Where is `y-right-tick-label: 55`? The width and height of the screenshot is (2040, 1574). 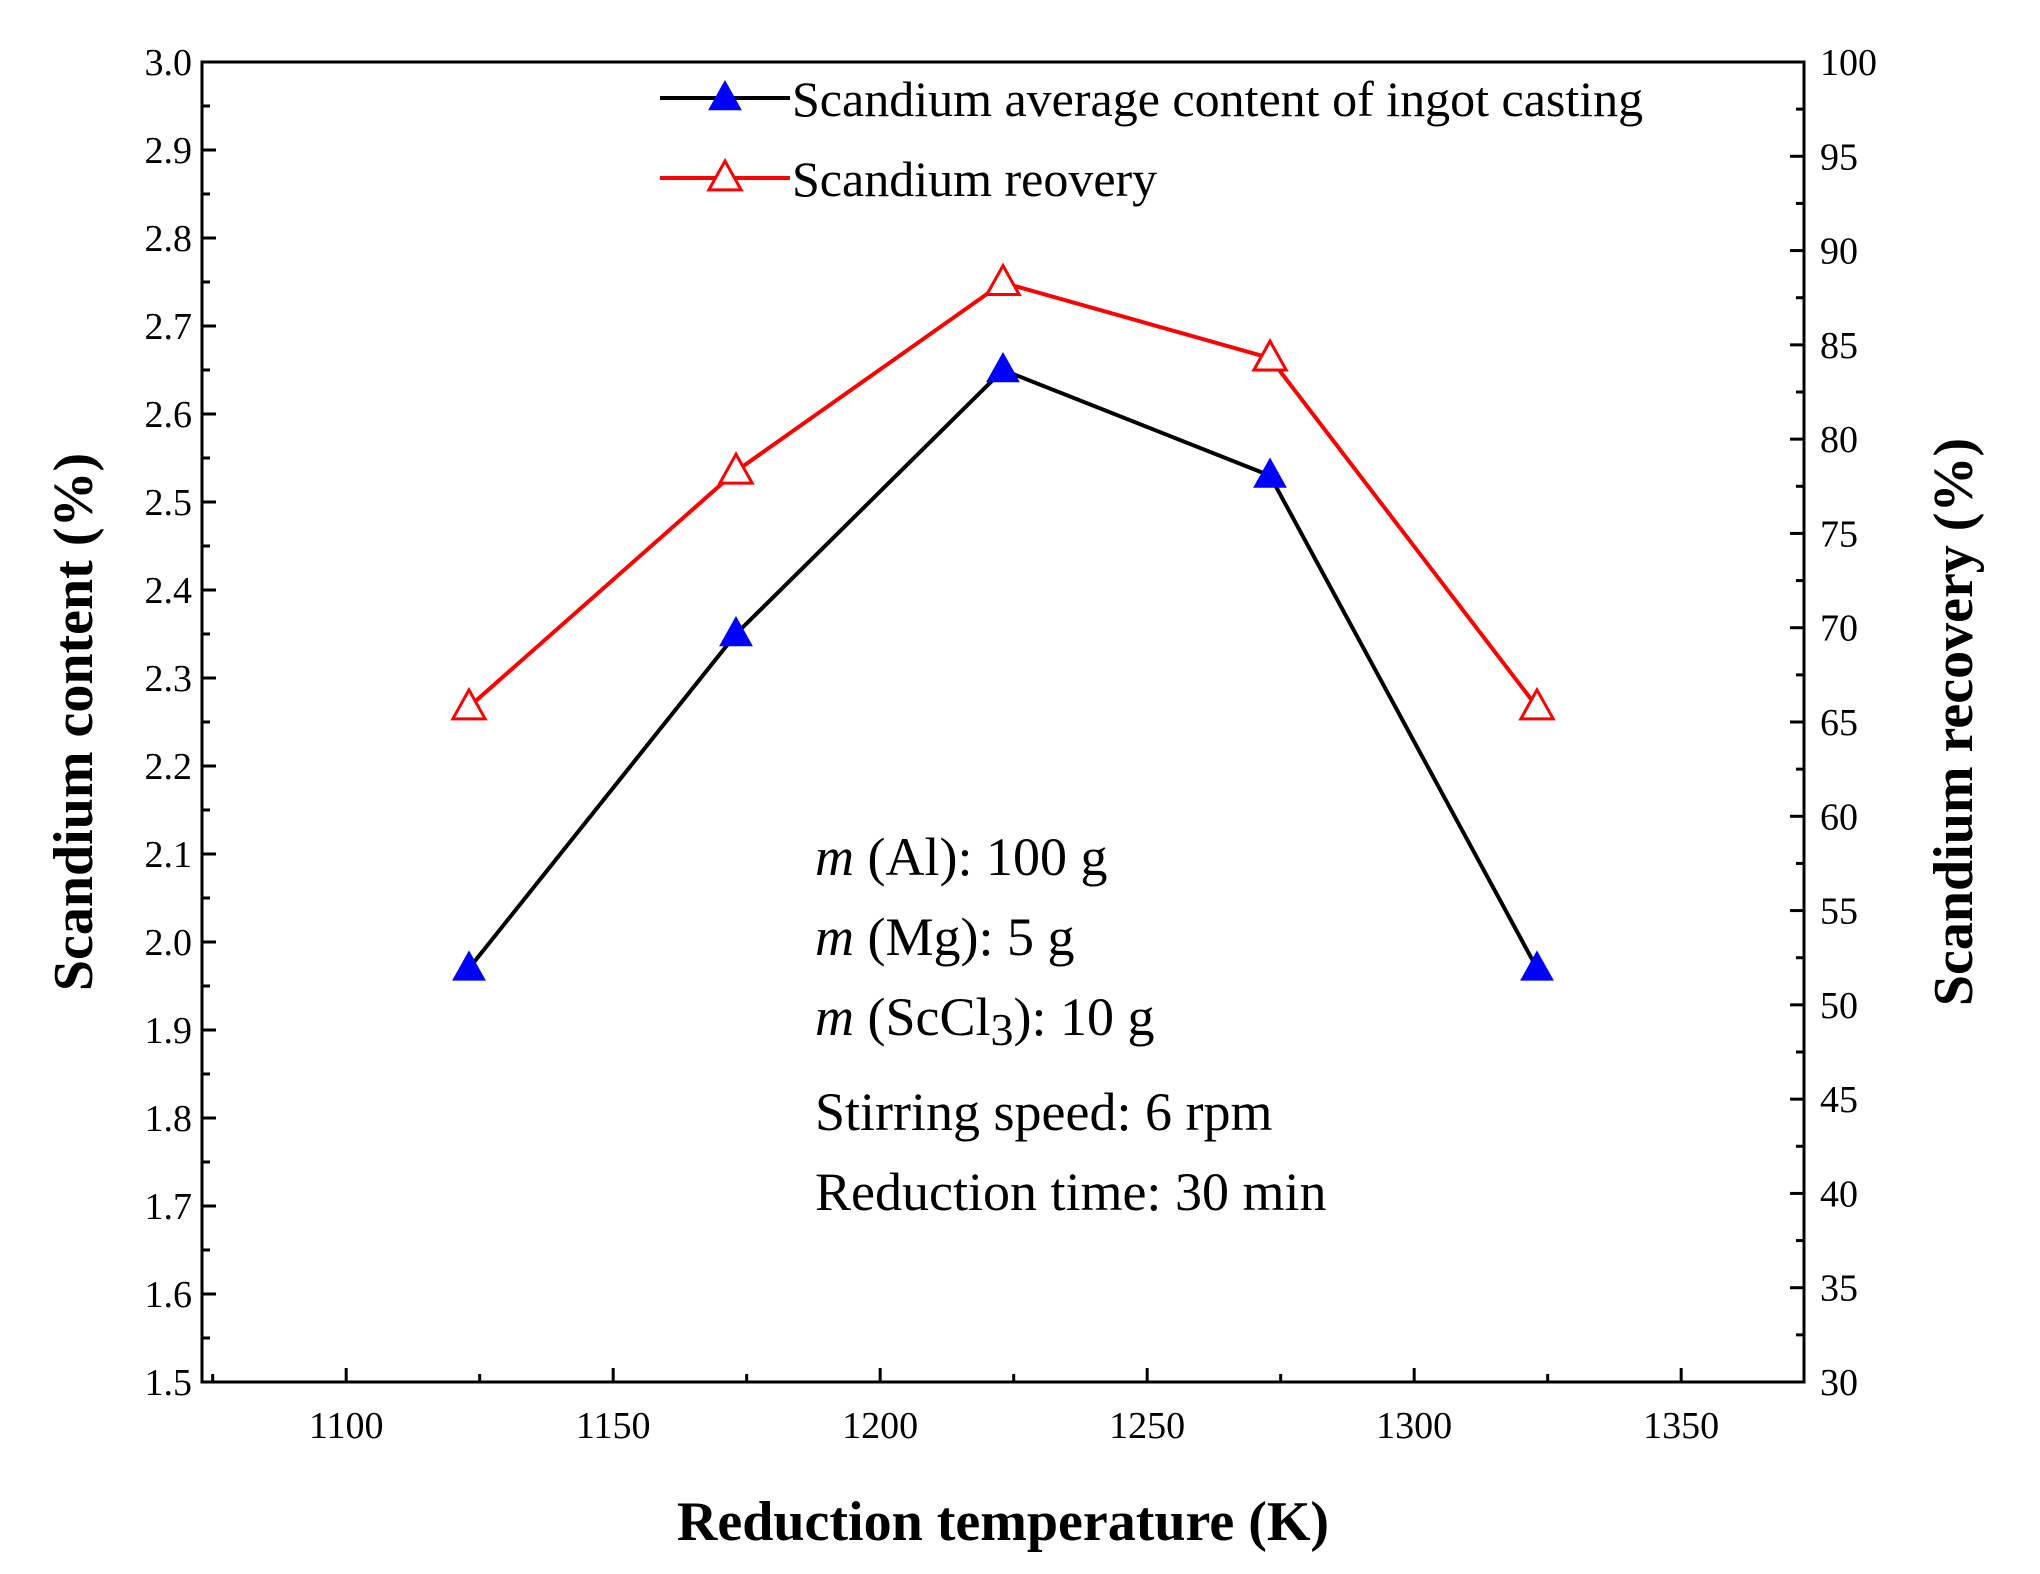 y-right-tick-label: 55 is located at coordinates (1839, 912).